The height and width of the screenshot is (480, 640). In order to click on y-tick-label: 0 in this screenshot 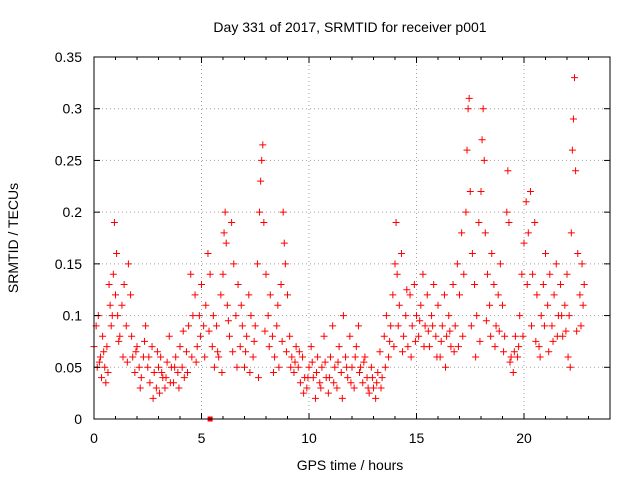, I will do `click(78, 419)`.